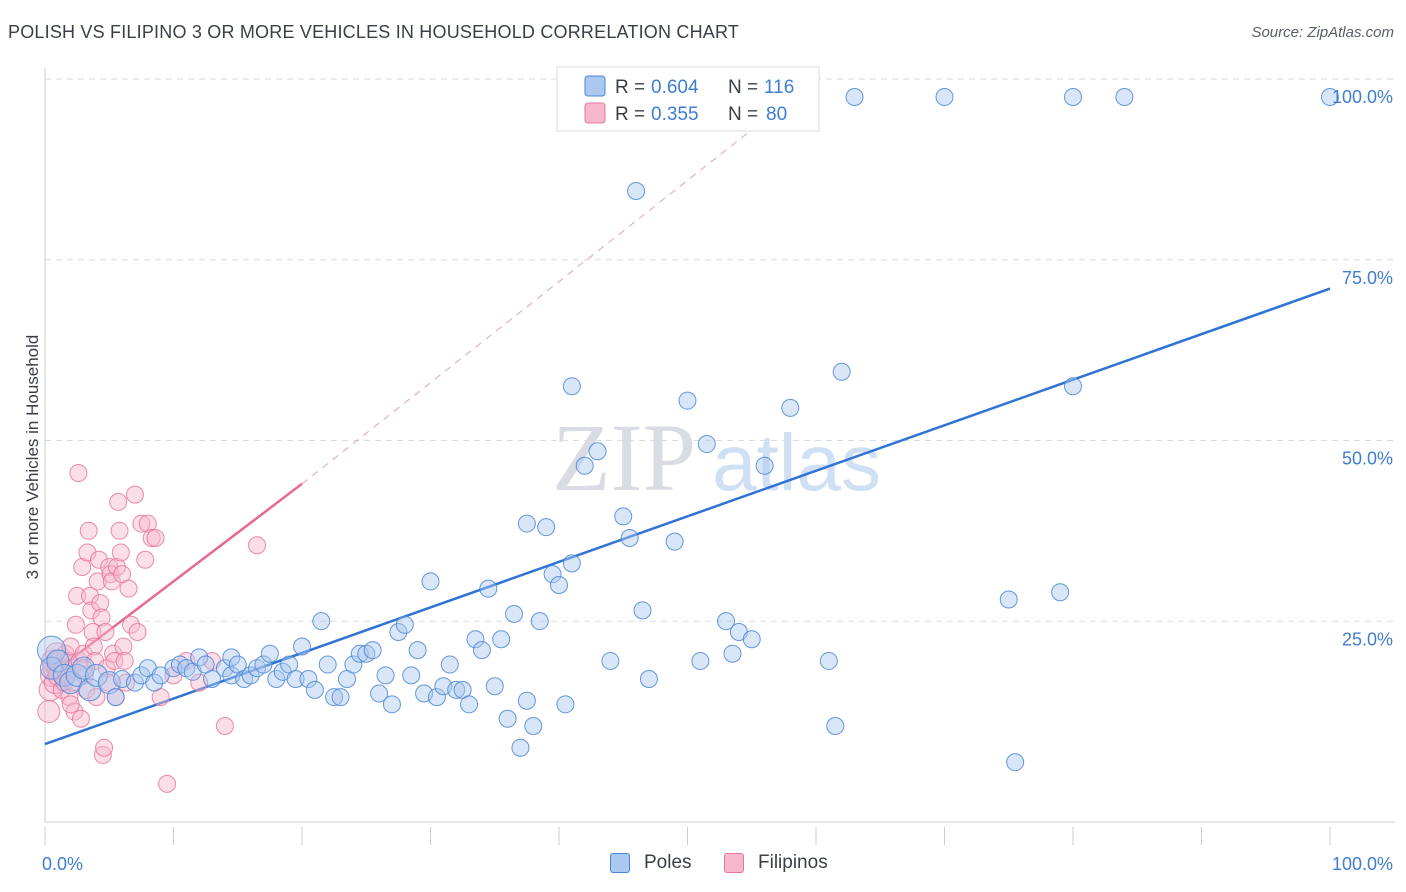 The height and width of the screenshot is (892, 1406). I want to click on legend-item-poles: Poles, so click(651, 863).